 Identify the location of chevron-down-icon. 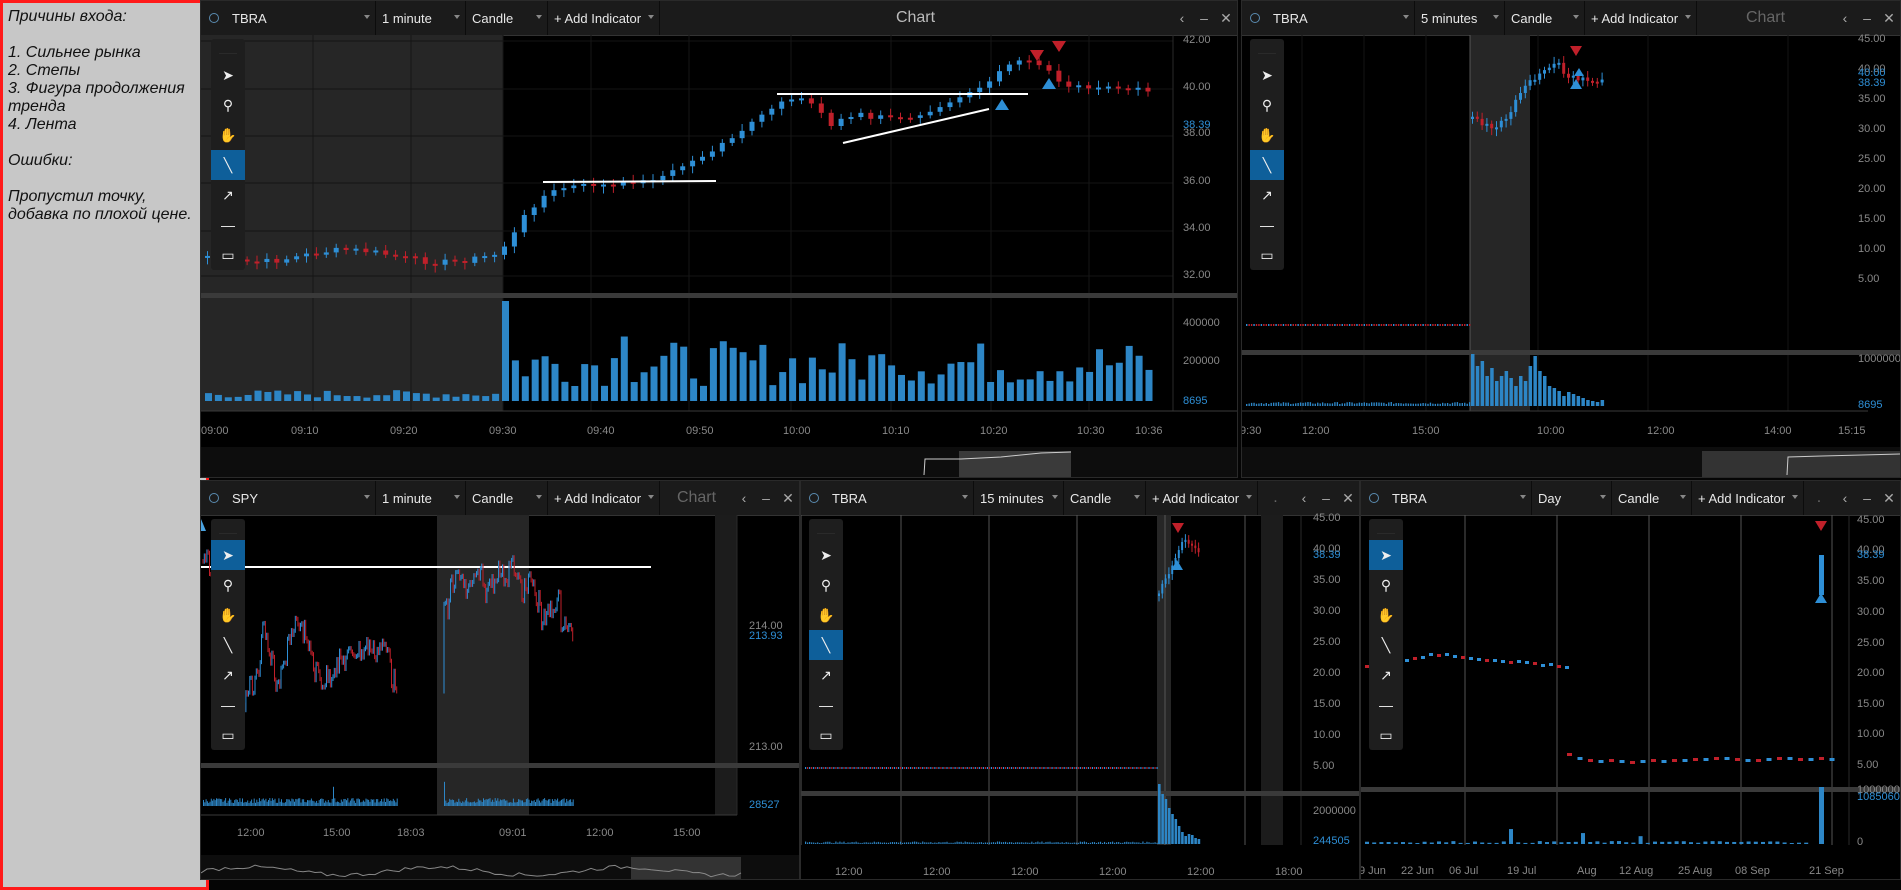
(1576, 17).